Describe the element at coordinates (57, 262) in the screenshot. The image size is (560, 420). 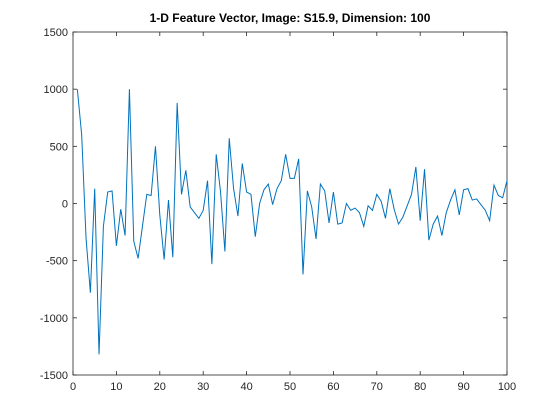
I see `y-tick-label: -500` at that location.